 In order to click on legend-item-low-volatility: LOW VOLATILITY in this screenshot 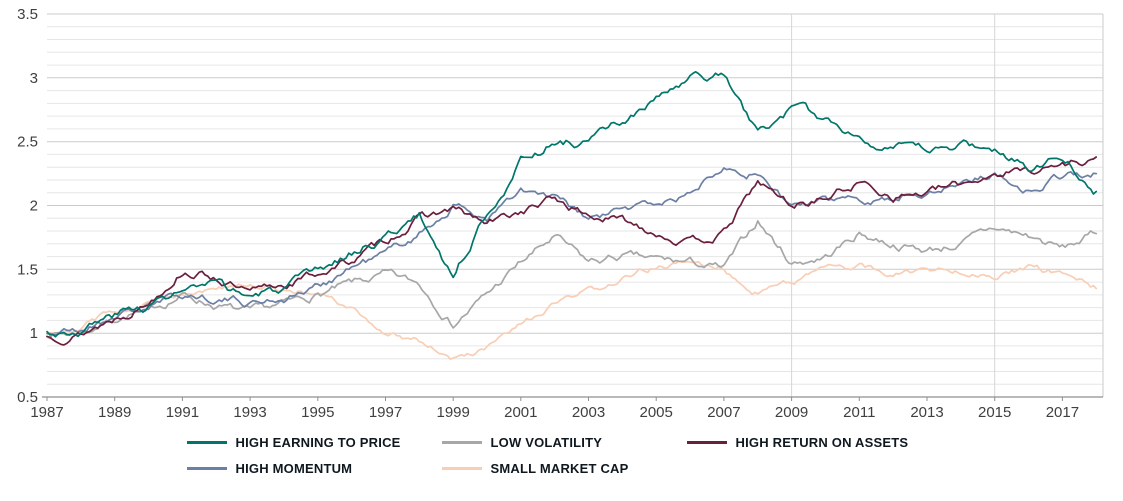, I will do `click(564, 442)`.